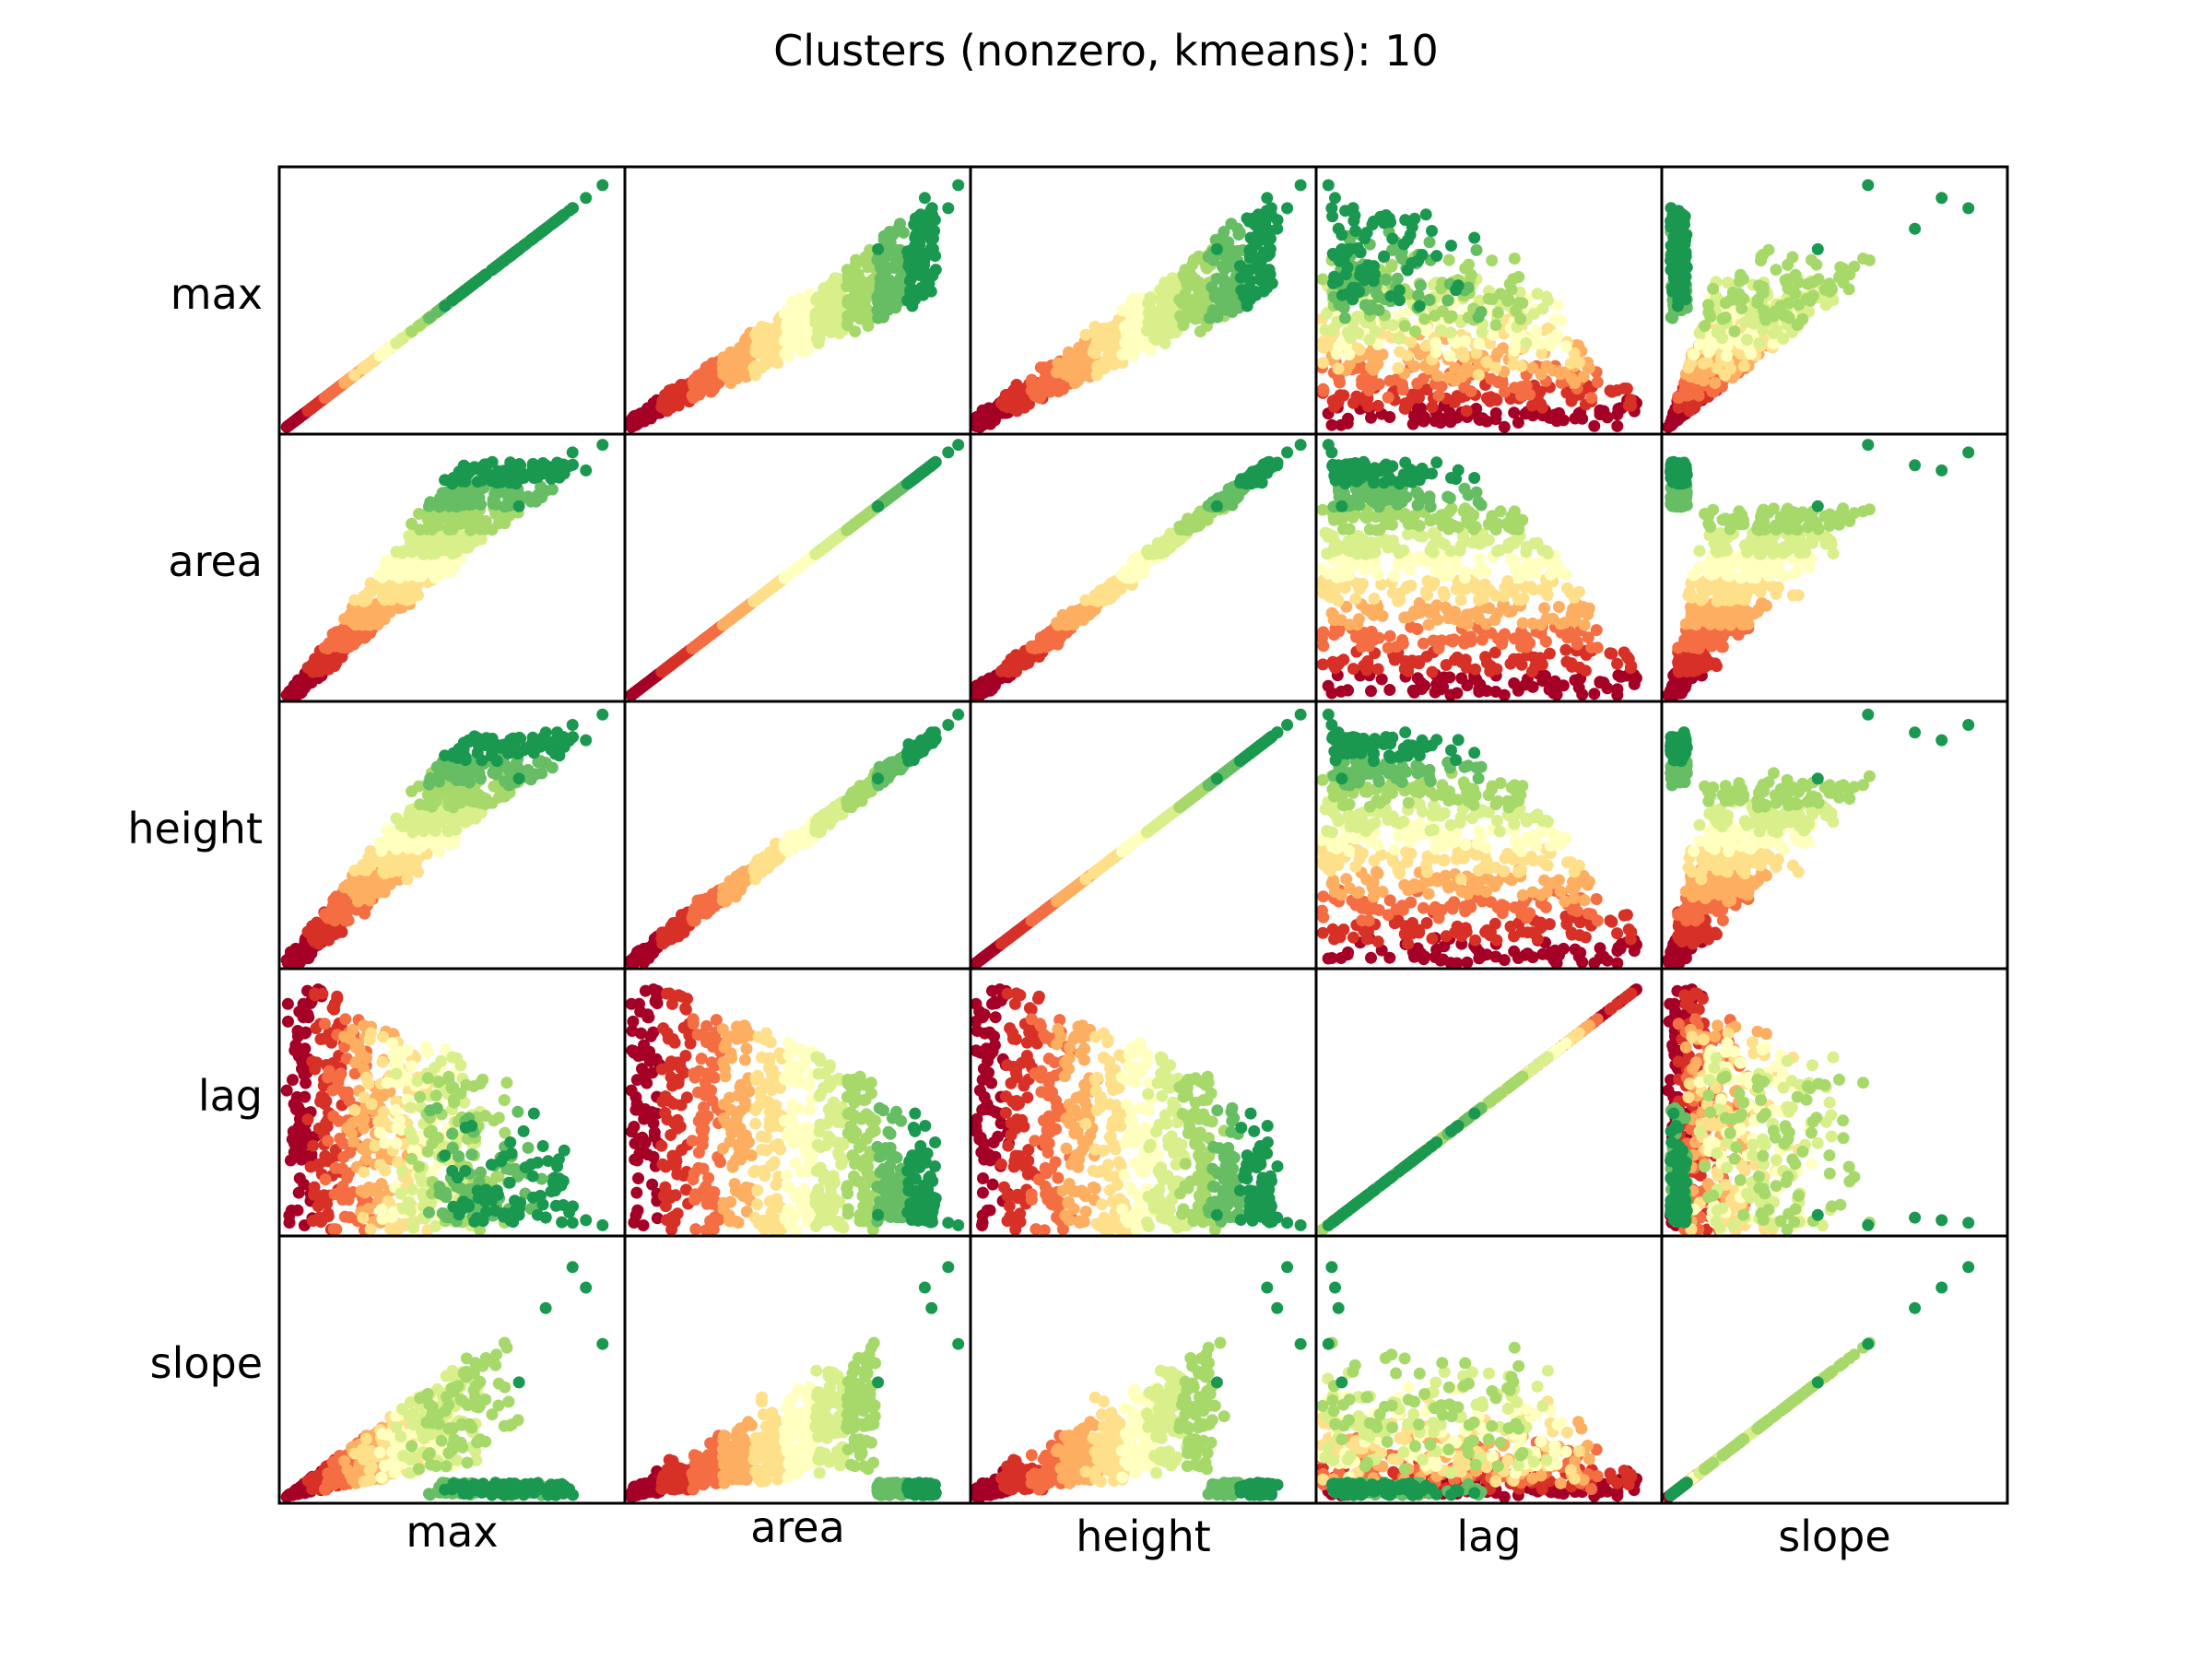 Image resolution: width=2212 pixels, height=1659 pixels. What do you see at coordinates (1143, 1536) in the screenshot?
I see `col-label-height: height` at bounding box center [1143, 1536].